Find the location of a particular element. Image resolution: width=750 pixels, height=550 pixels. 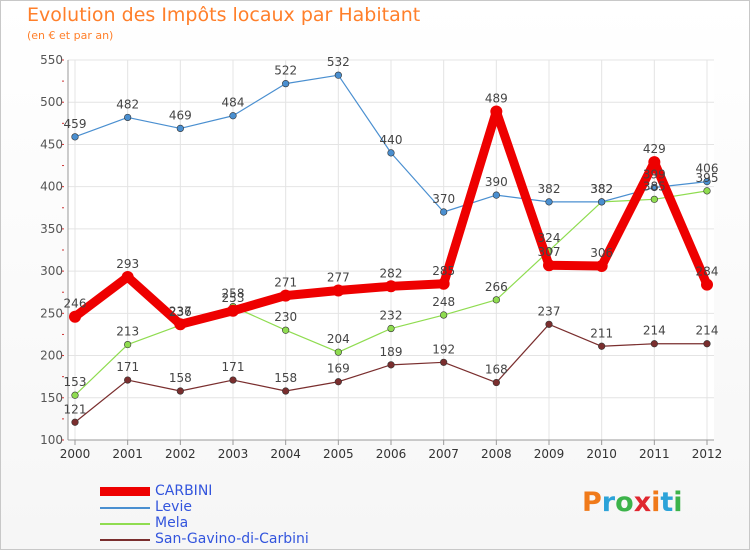

legend-label: San-Gavino-di-Carbini is located at coordinates (232, 539).